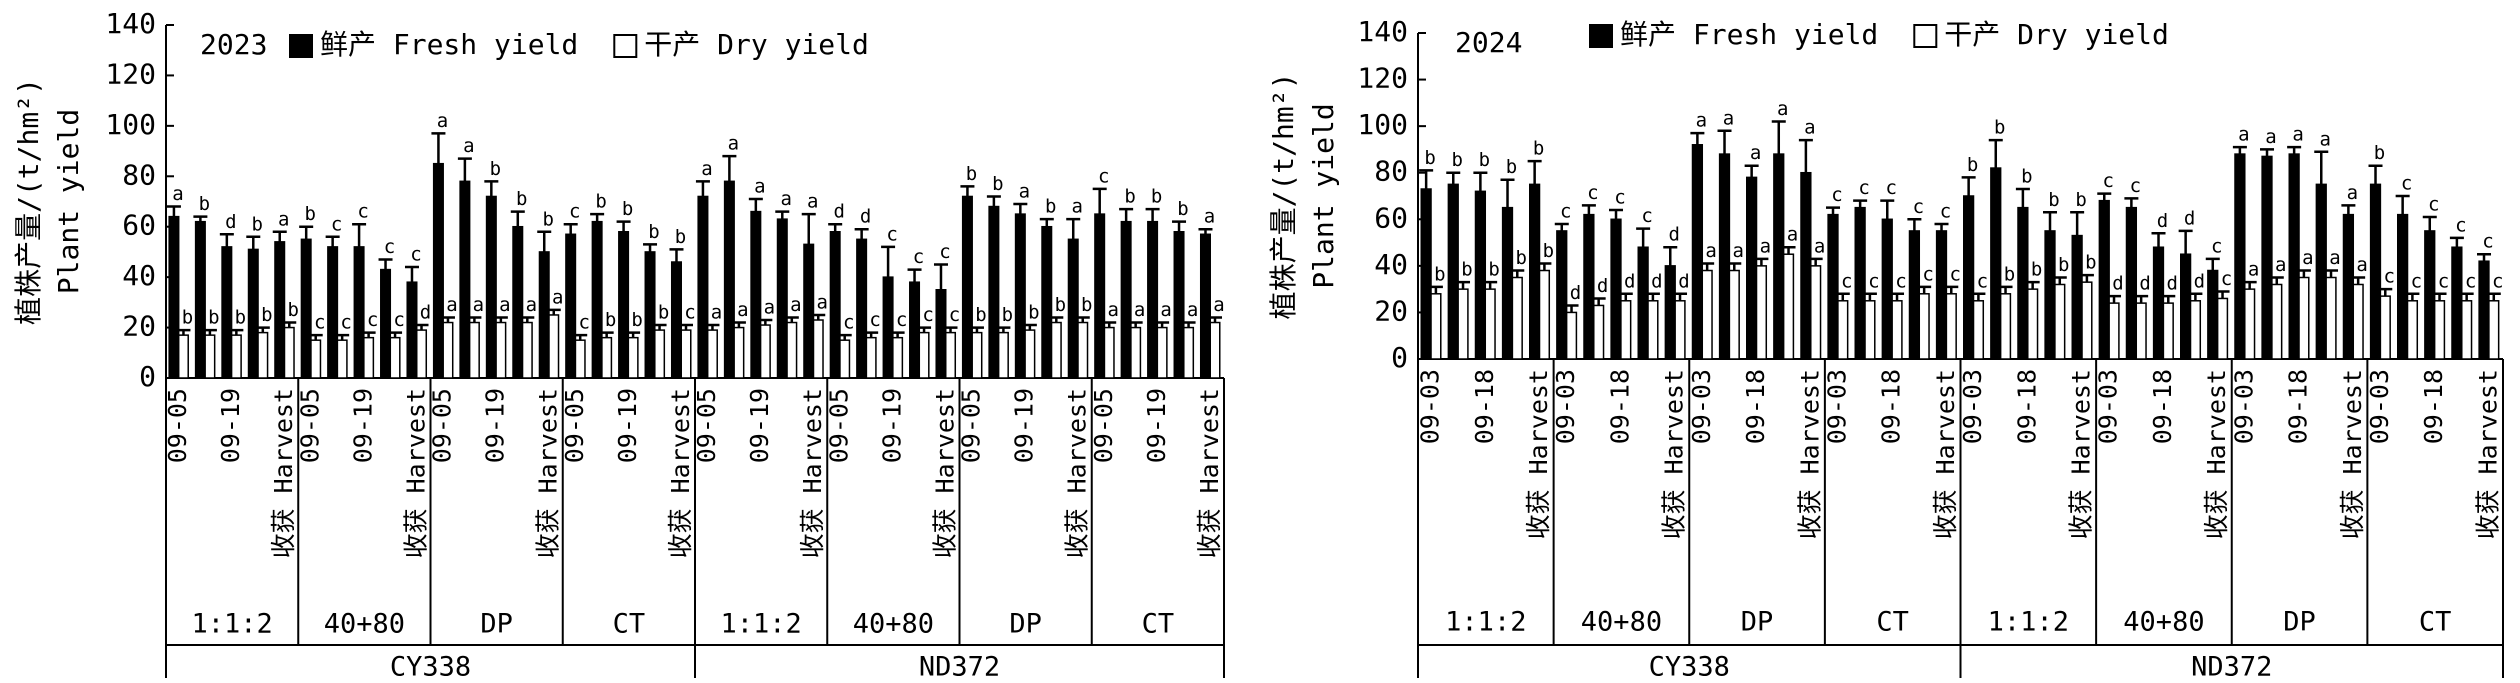  What do you see at coordinates (1391, 310) in the screenshot?
I see `y-tick-label: 20` at bounding box center [1391, 310].